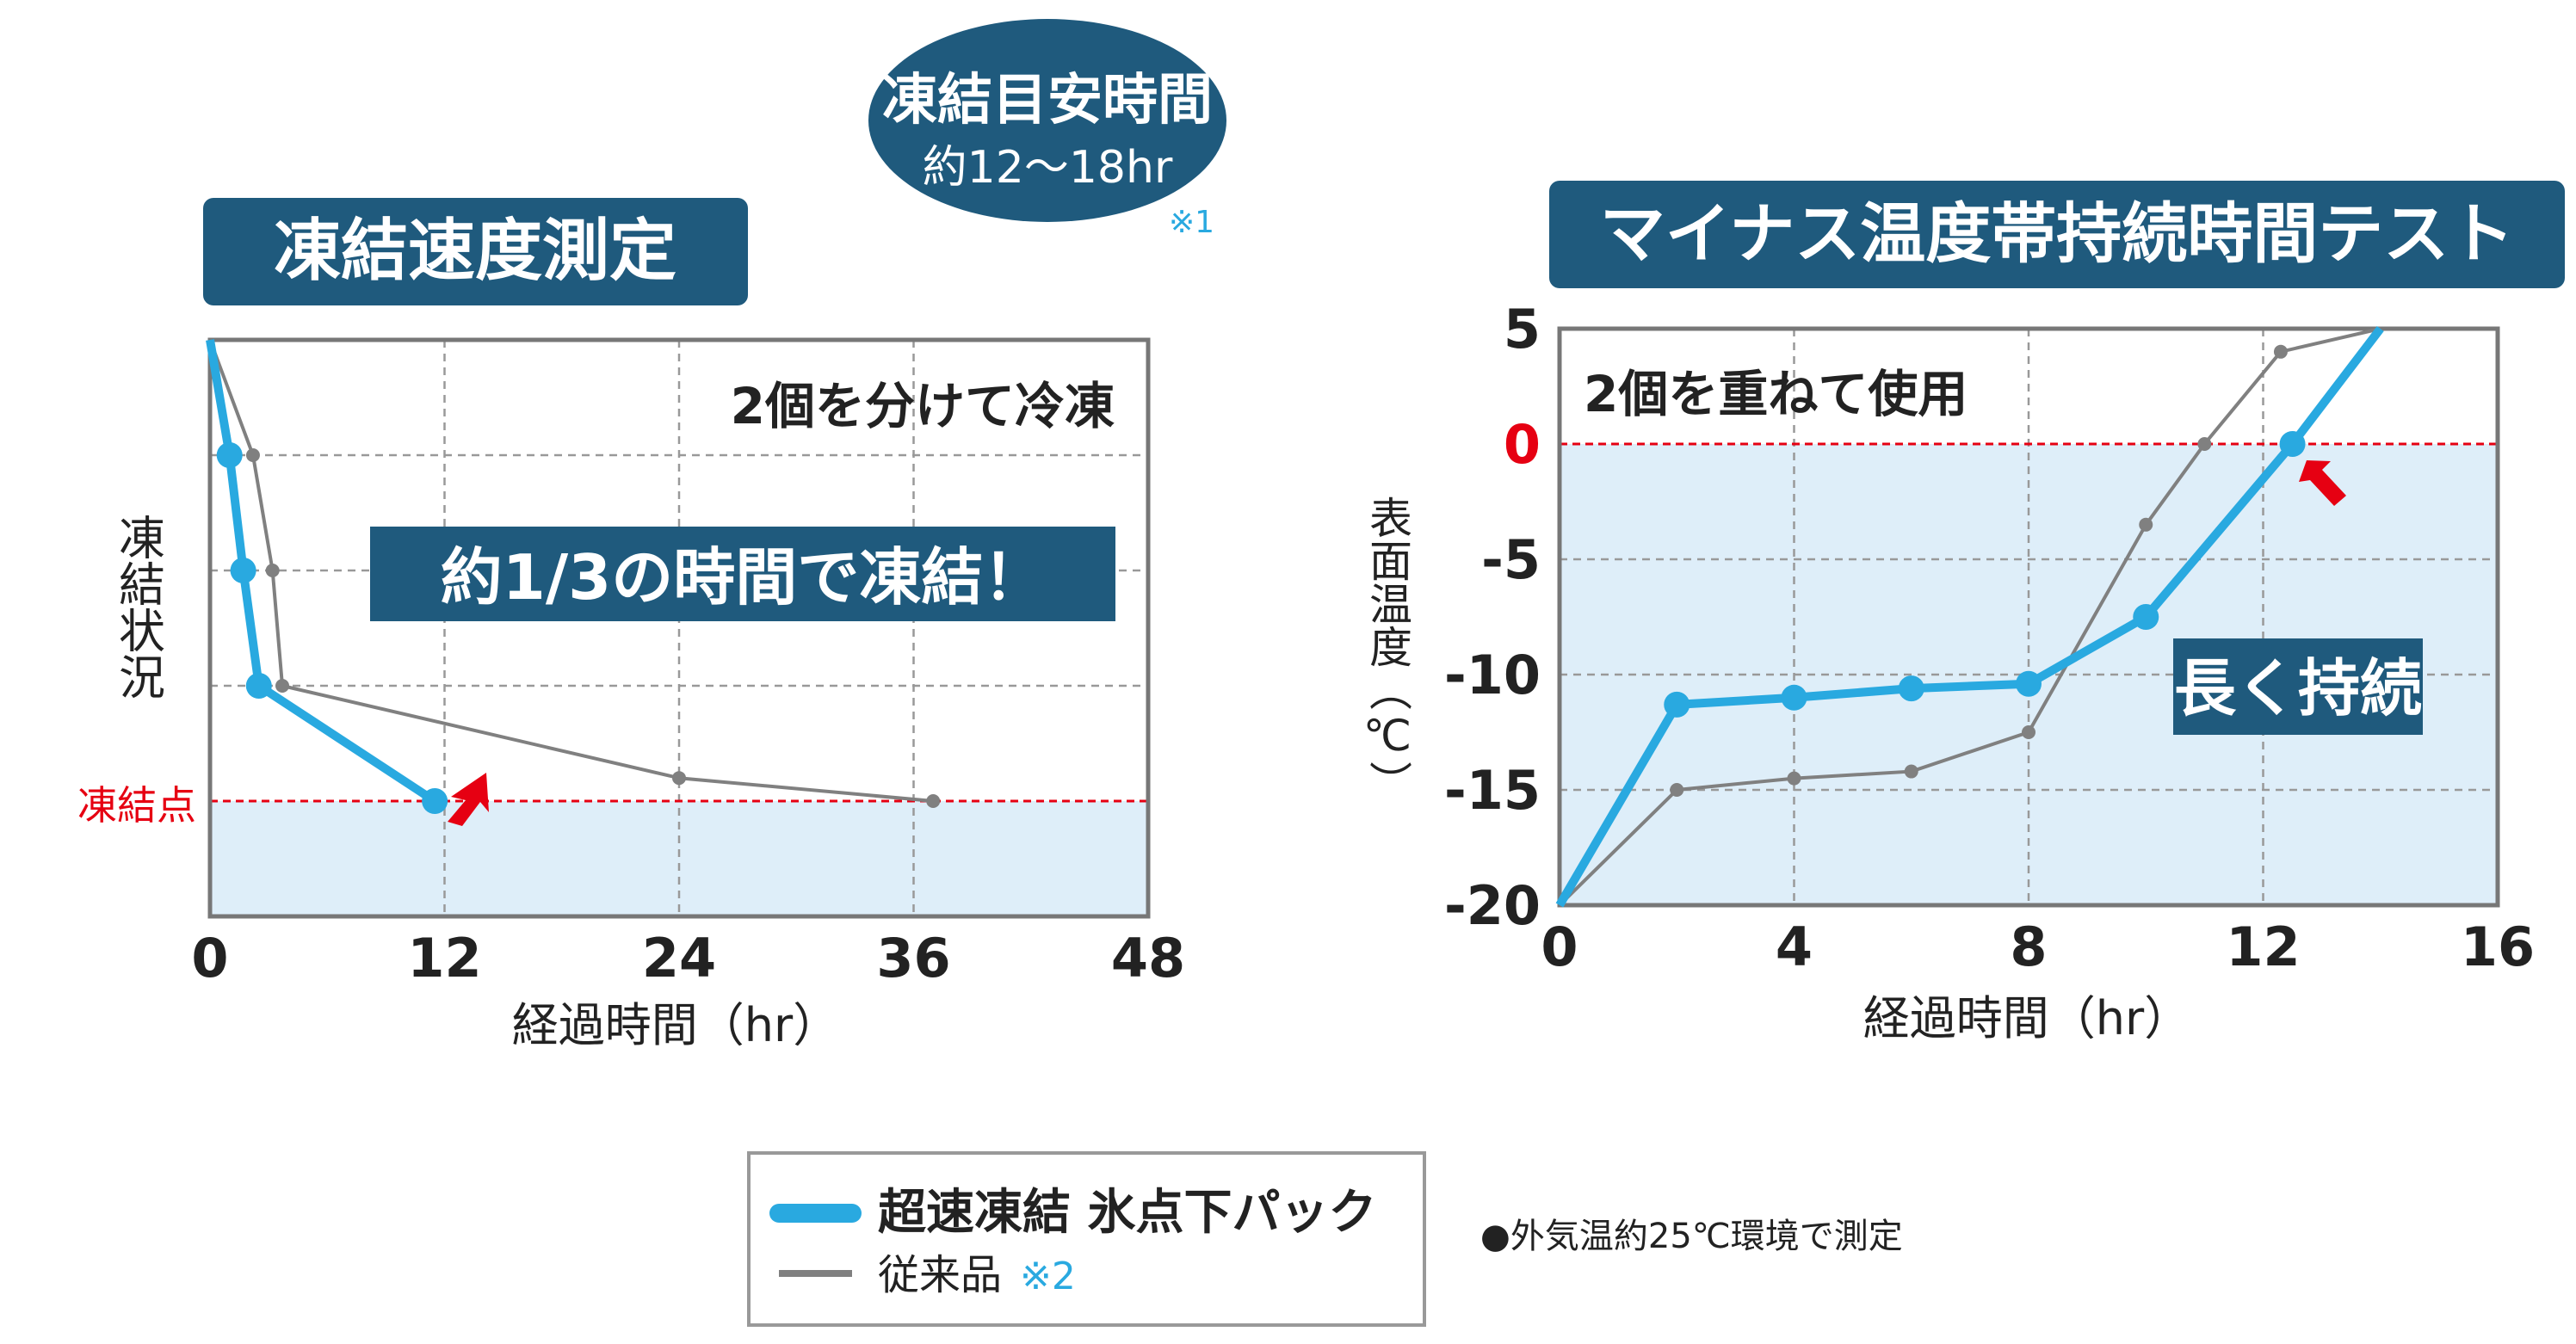 This screenshot has height=1344, width=2576. I want to click on x-tick-label: 4, so click(1794, 947).